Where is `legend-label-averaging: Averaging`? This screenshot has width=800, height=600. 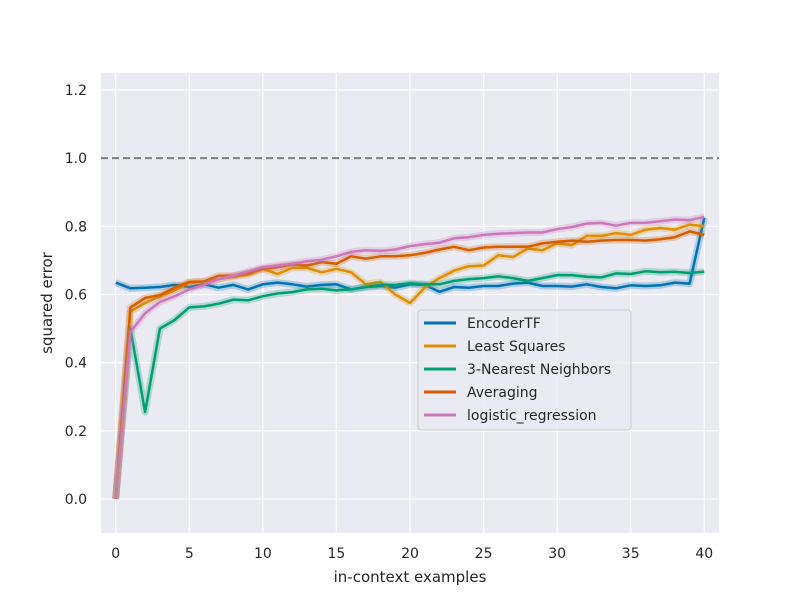
legend-label-averaging: Averaging is located at coordinates (502, 393).